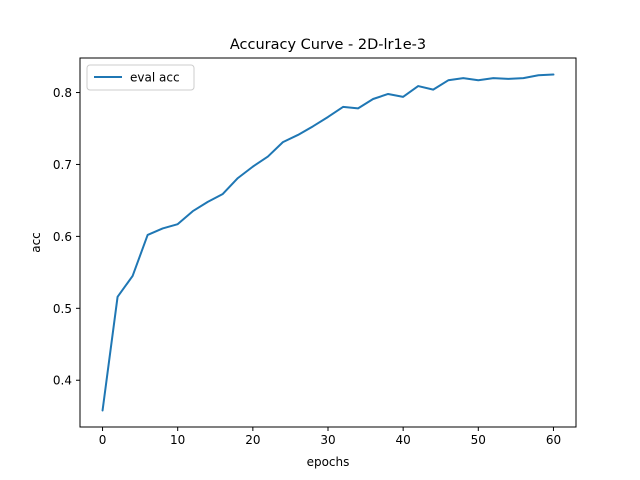  I want to click on y-tick-label: 0.7, so click(62, 165).